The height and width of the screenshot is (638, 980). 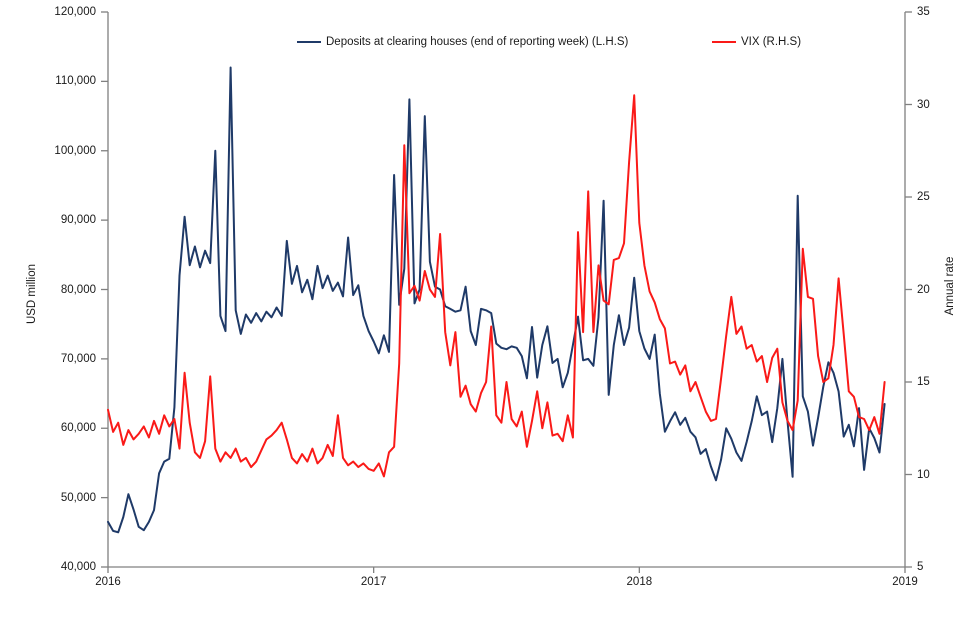 I want to click on x-axis-tick-label: 2018, so click(x=639, y=582).